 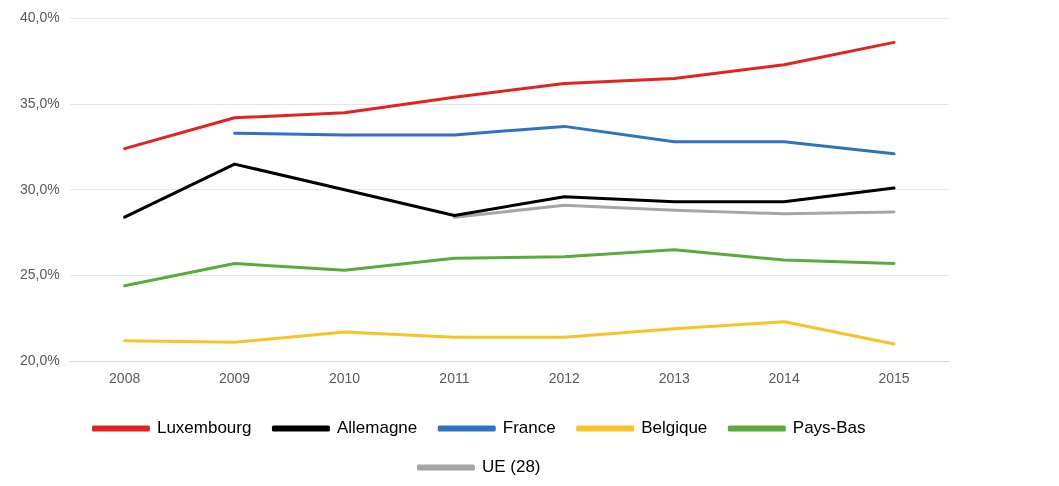 What do you see at coordinates (564, 378) in the screenshot?
I see `x-tick-label: 2012` at bounding box center [564, 378].